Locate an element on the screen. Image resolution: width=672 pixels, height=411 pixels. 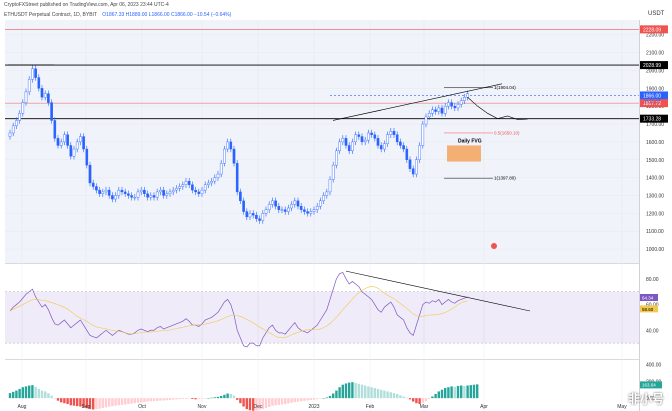
rsi-tick-label: 40.00 is located at coordinates (652, 331).